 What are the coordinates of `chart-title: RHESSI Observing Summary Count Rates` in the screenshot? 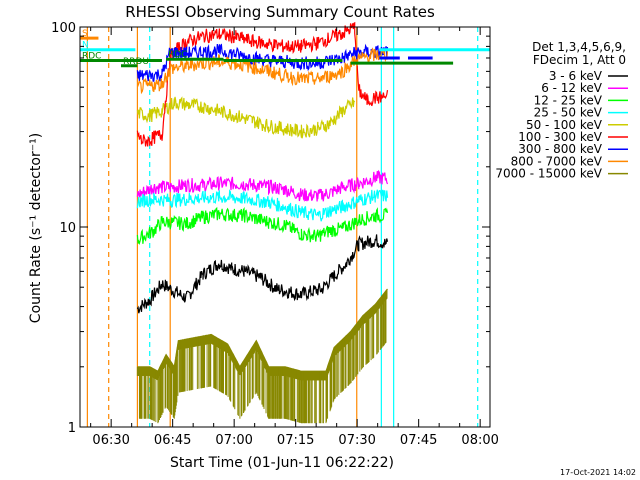 It's located at (280, 12).